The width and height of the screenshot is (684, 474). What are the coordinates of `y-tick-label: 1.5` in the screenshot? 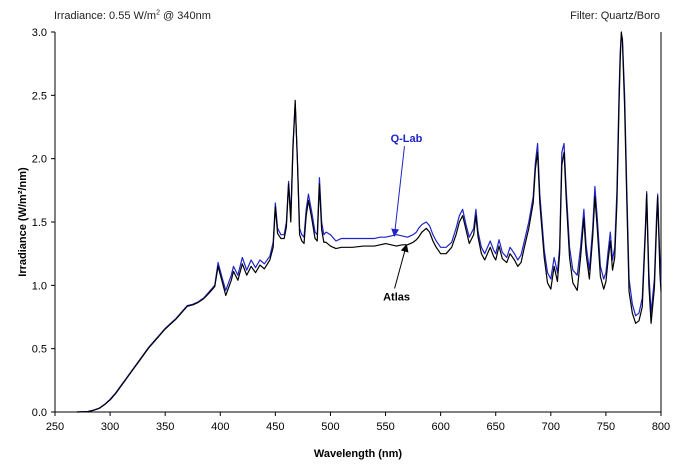 It's located at (39, 223).